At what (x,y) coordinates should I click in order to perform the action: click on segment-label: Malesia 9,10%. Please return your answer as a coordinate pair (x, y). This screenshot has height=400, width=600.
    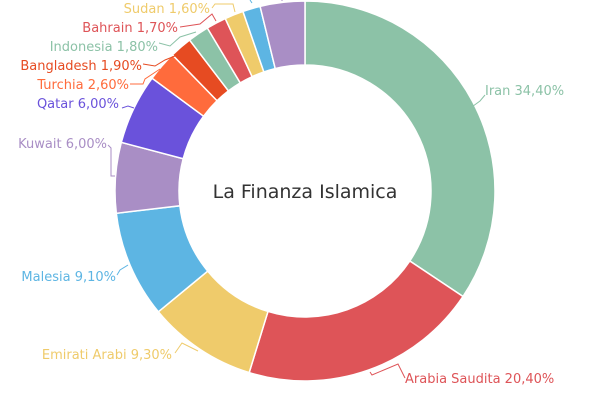
    Looking at the image, I should click on (68, 277).